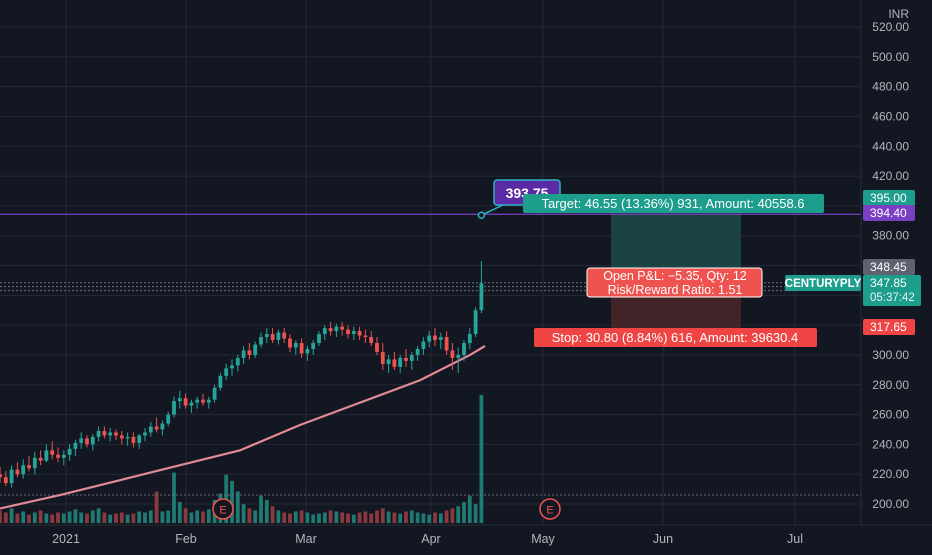 Image resolution: width=932 pixels, height=555 pixels. I want to click on earnings-marker-2: E, so click(550, 509).